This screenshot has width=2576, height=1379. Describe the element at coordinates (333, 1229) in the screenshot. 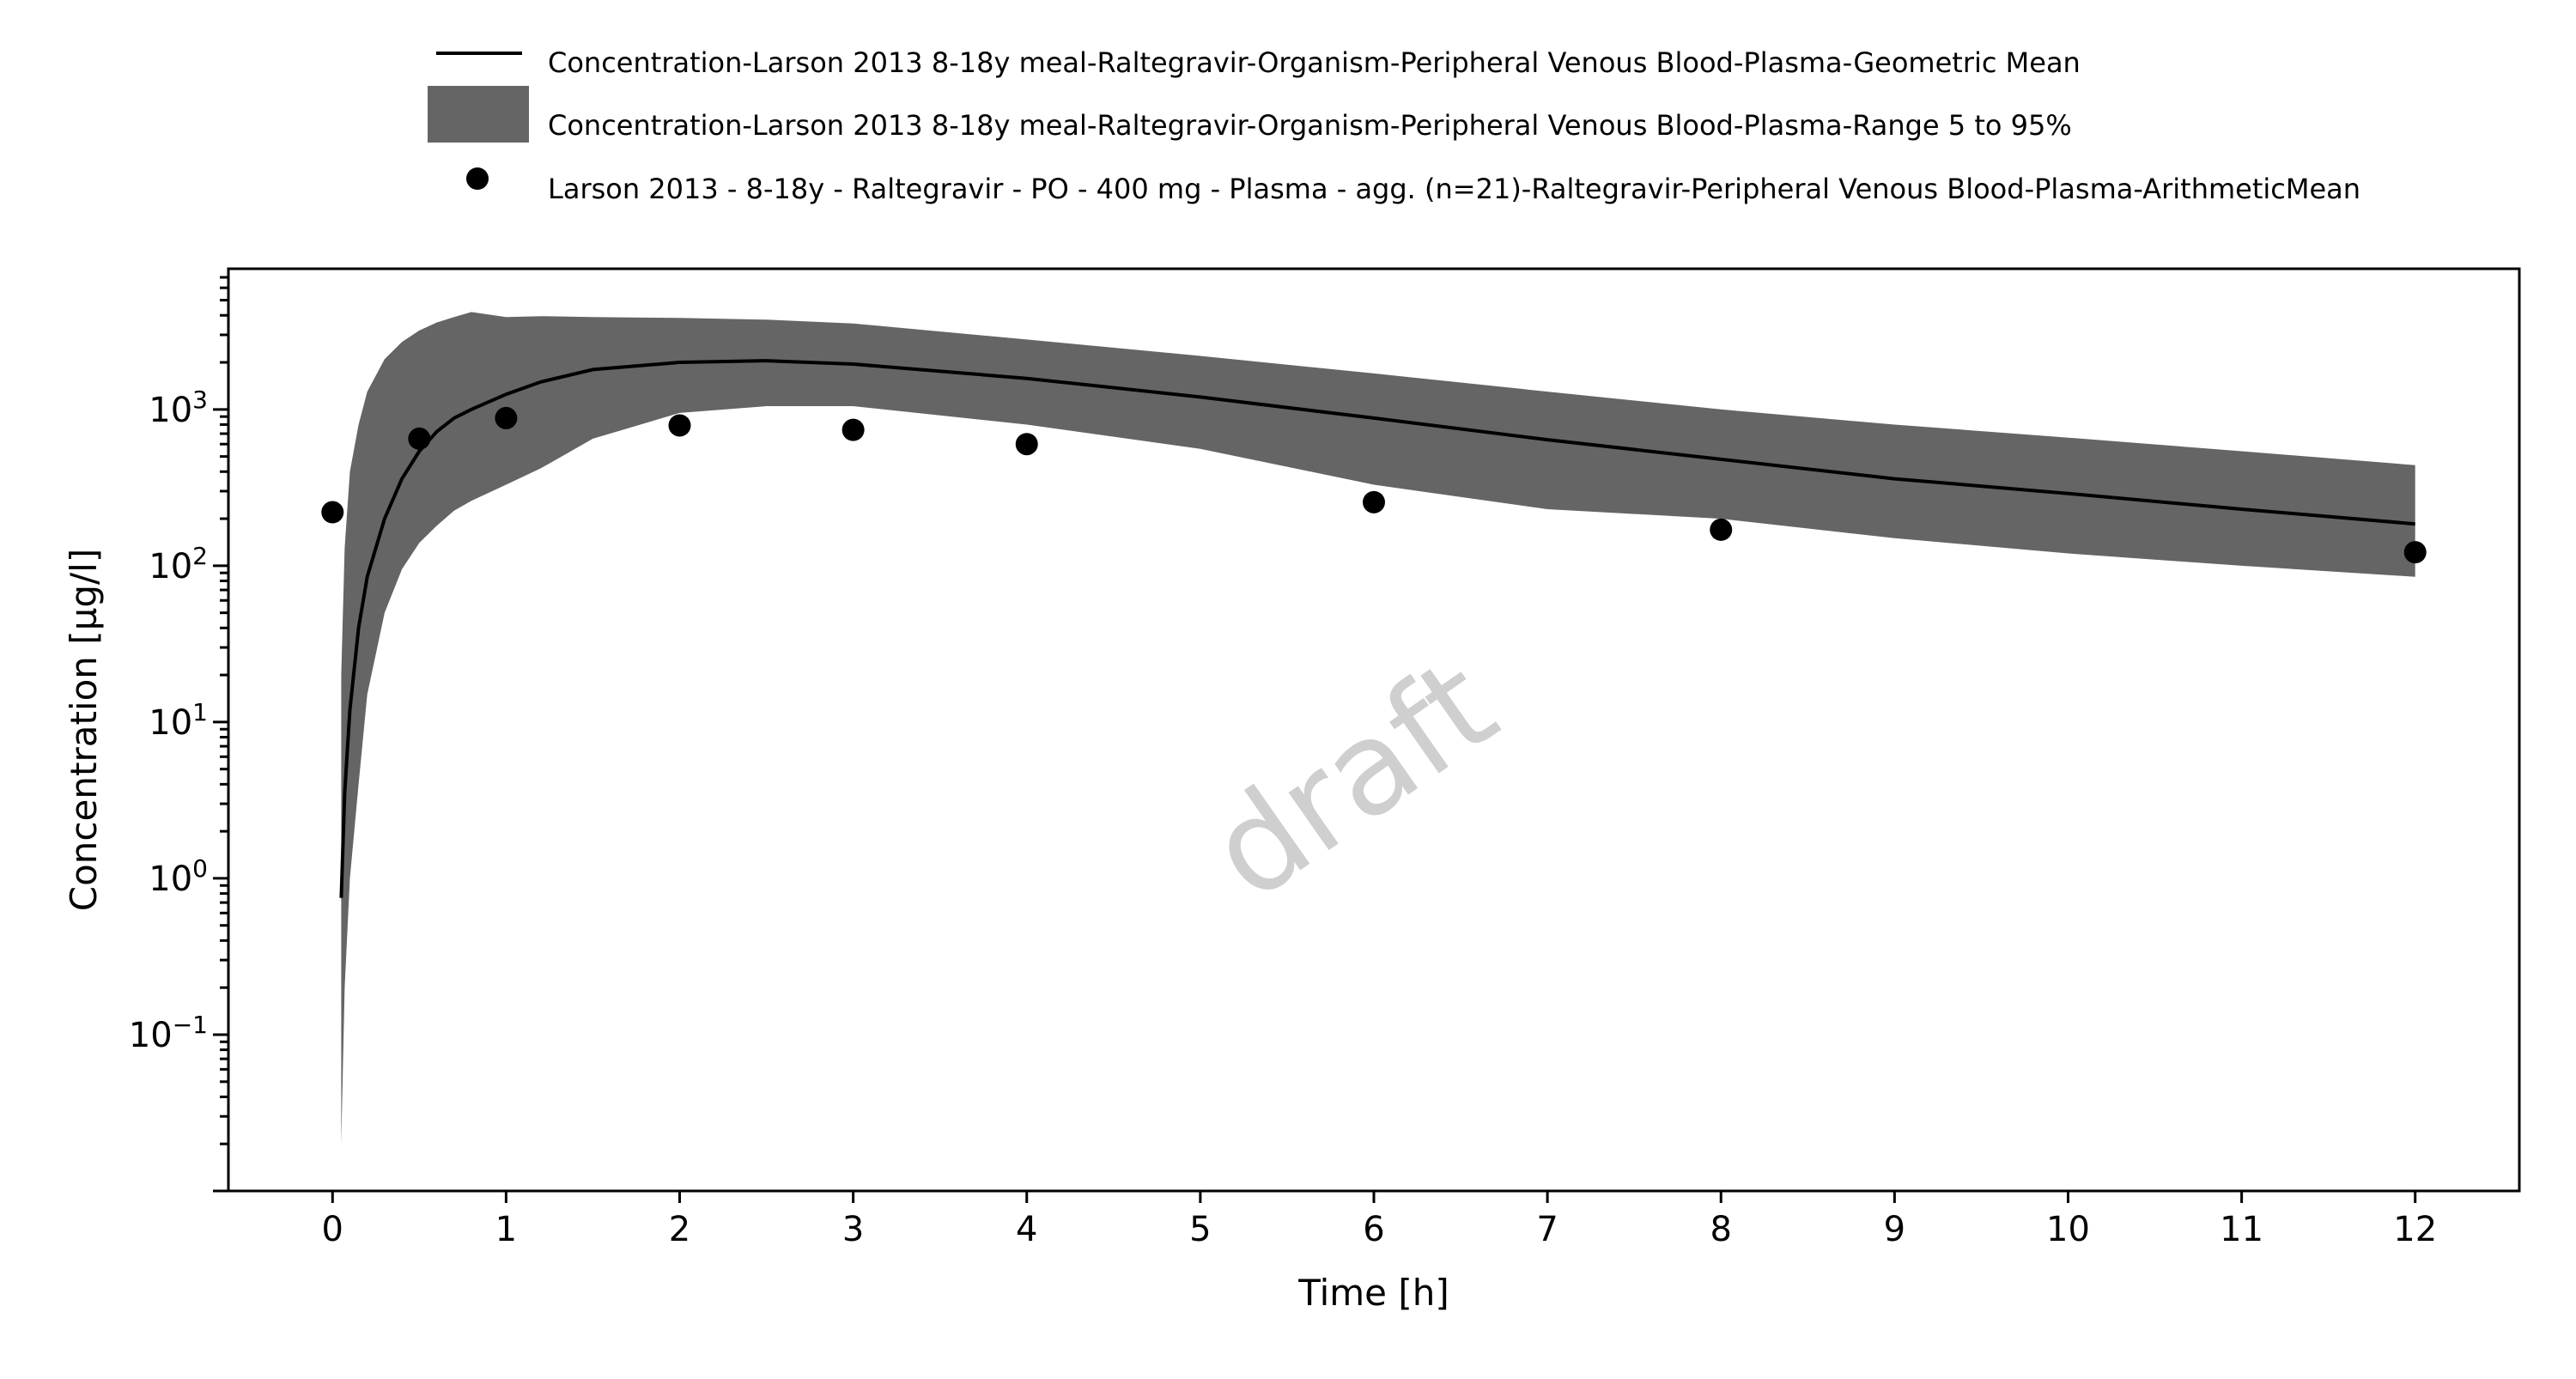

I see `x-tick-label: 0` at that location.